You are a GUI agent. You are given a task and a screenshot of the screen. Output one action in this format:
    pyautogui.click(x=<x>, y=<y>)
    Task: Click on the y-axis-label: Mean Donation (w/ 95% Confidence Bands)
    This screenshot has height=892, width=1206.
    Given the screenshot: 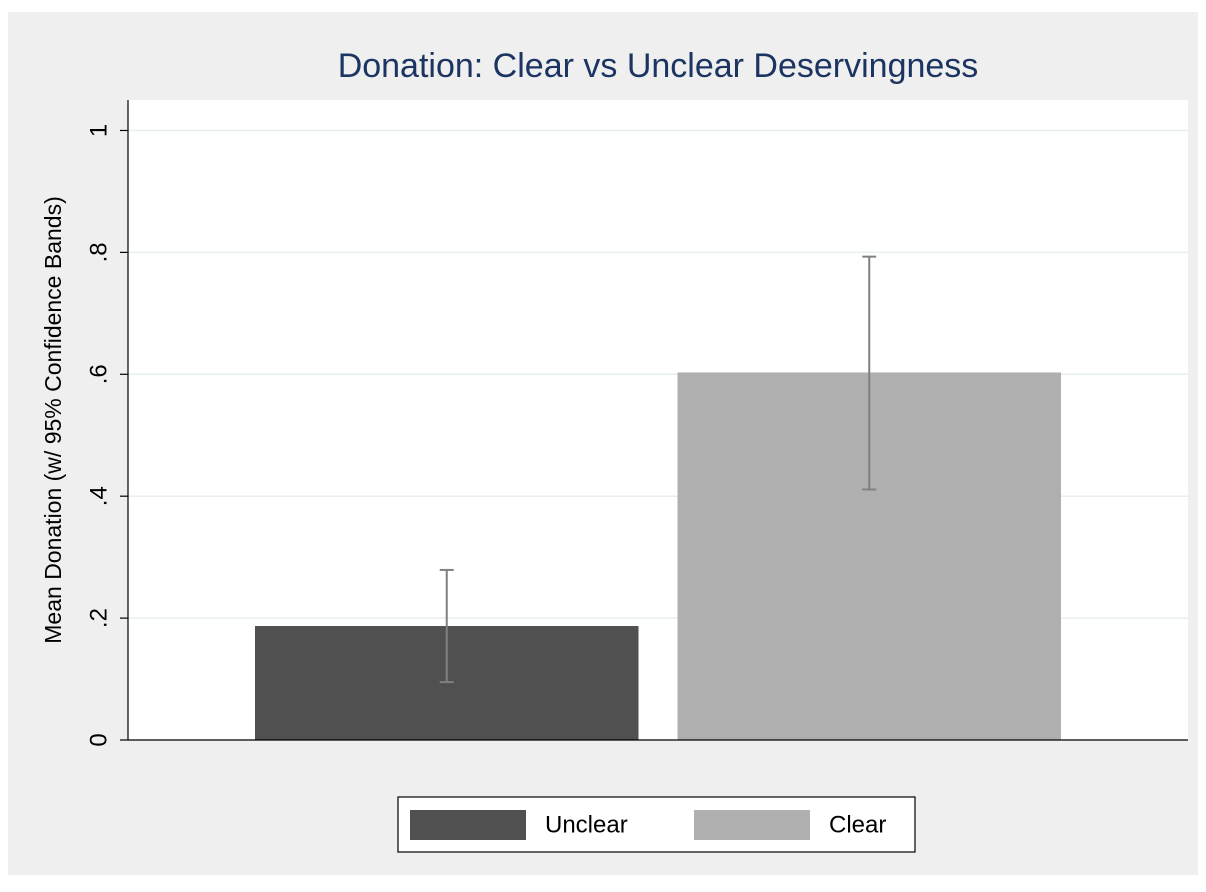 What is the action you would take?
    pyautogui.click(x=53, y=419)
    